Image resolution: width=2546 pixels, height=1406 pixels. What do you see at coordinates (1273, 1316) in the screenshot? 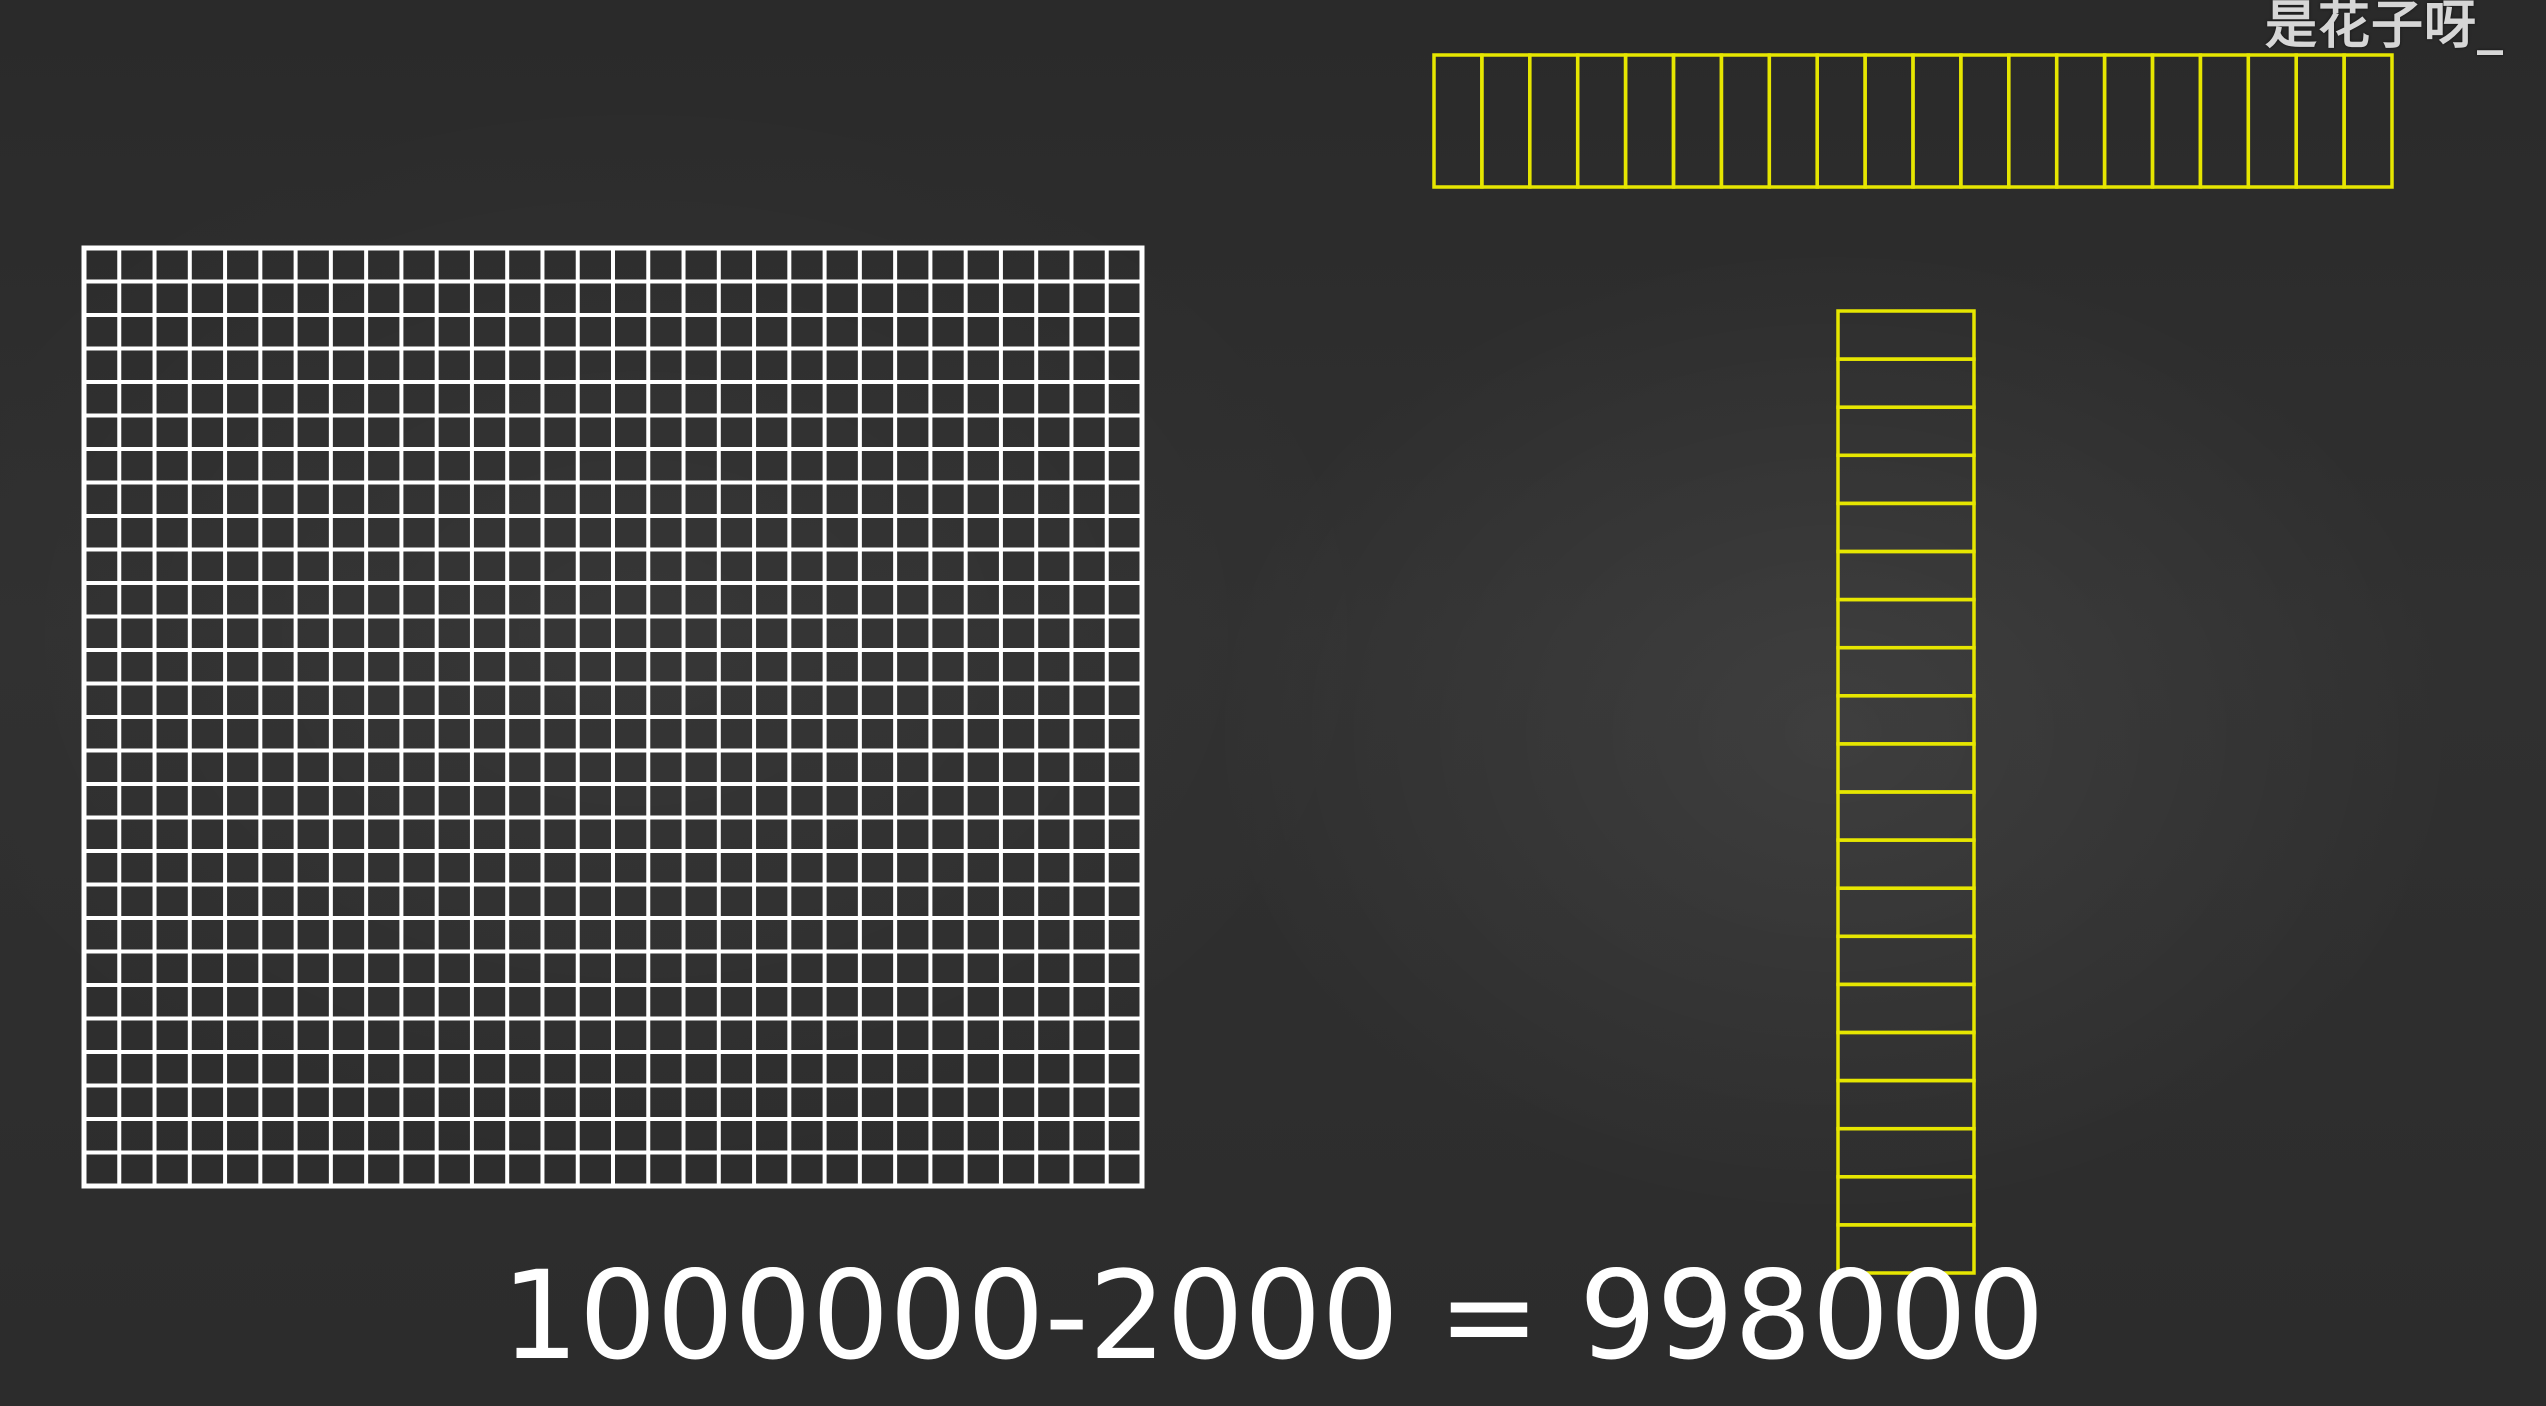
I see `equation-text: 1000000-2000 = 998000` at bounding box center [1273, 1316].